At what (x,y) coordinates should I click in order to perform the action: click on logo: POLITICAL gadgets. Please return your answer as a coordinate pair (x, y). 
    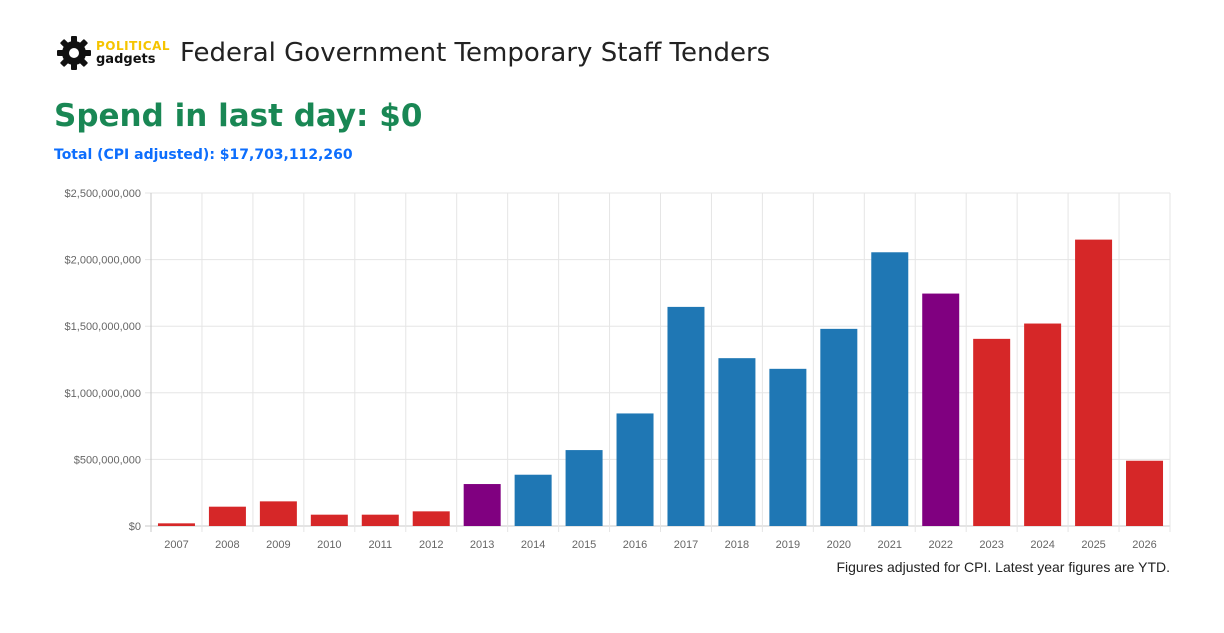
    Looking at the image, I should click on (113, 53).